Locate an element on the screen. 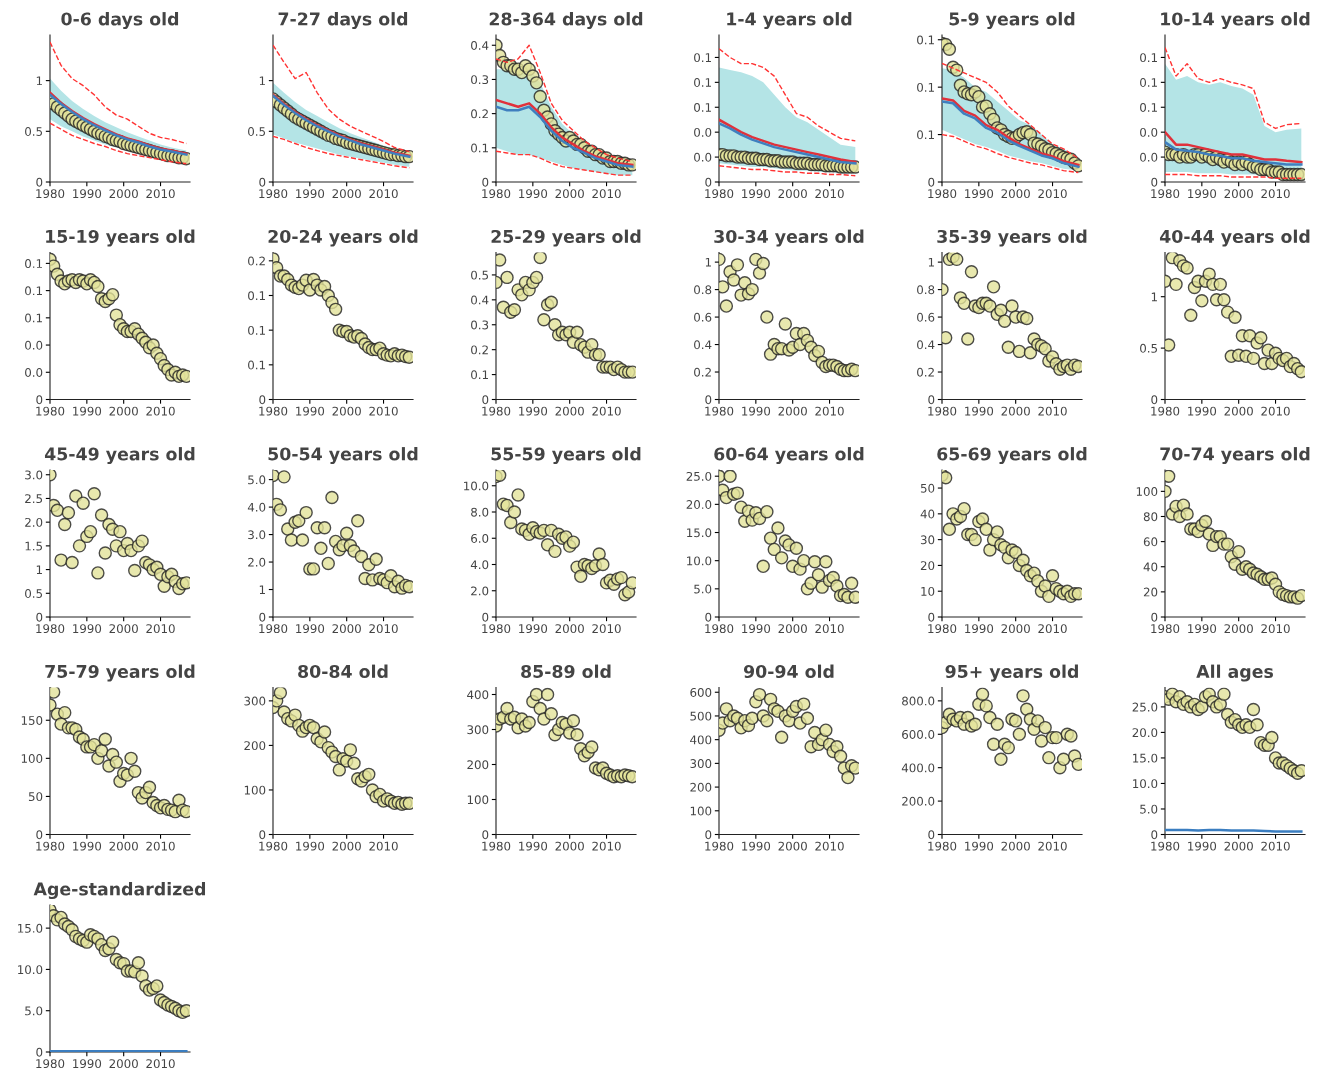  y-tick-label: 60 is located at coordinates (1150, 542).